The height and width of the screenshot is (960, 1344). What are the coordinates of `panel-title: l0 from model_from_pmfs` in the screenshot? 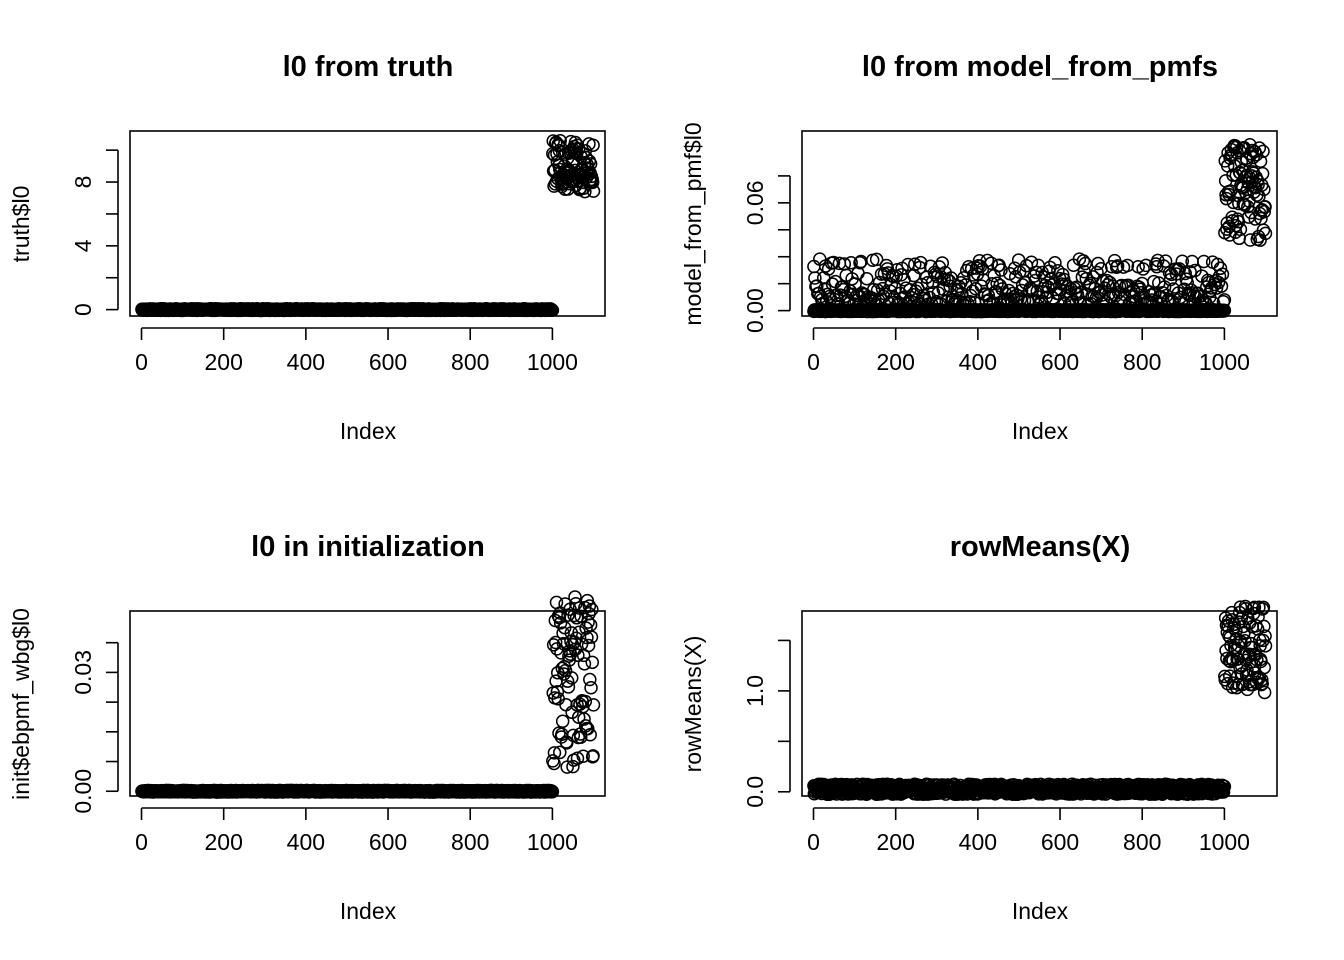 It's located at (1040, 67).